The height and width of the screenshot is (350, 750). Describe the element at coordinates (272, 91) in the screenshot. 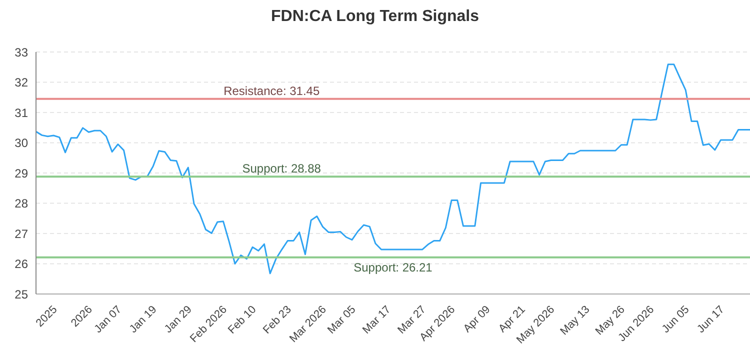

I see `ref-line-label: Resistance: 31.45` at that location.